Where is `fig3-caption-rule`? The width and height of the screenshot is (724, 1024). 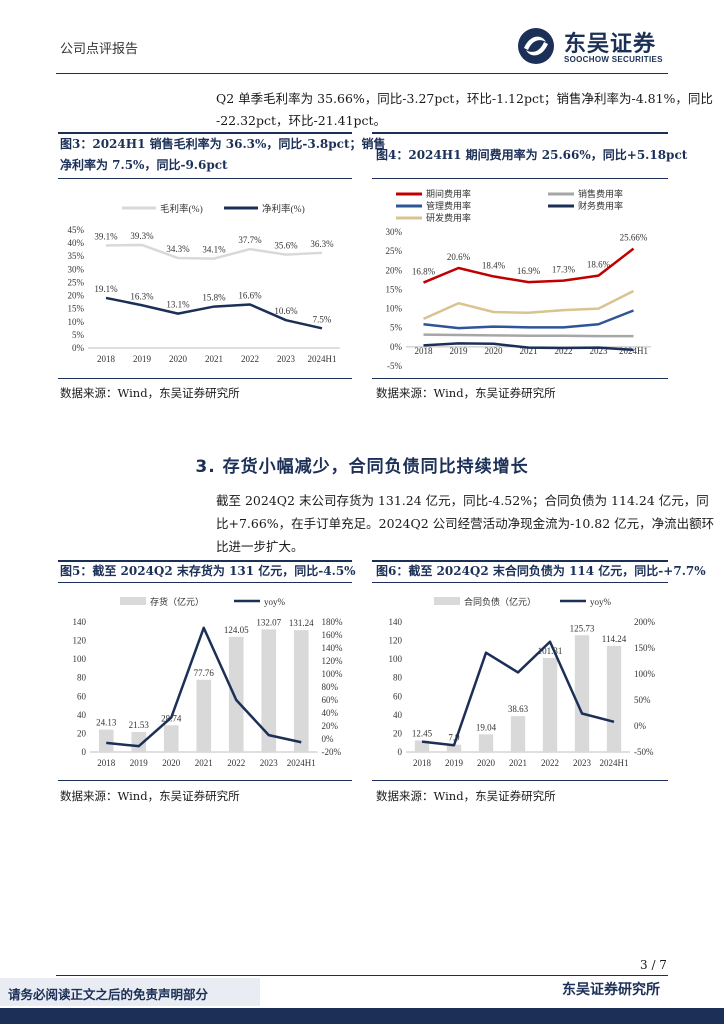 fig3-caption-rule is located at coordinates (205, 178).